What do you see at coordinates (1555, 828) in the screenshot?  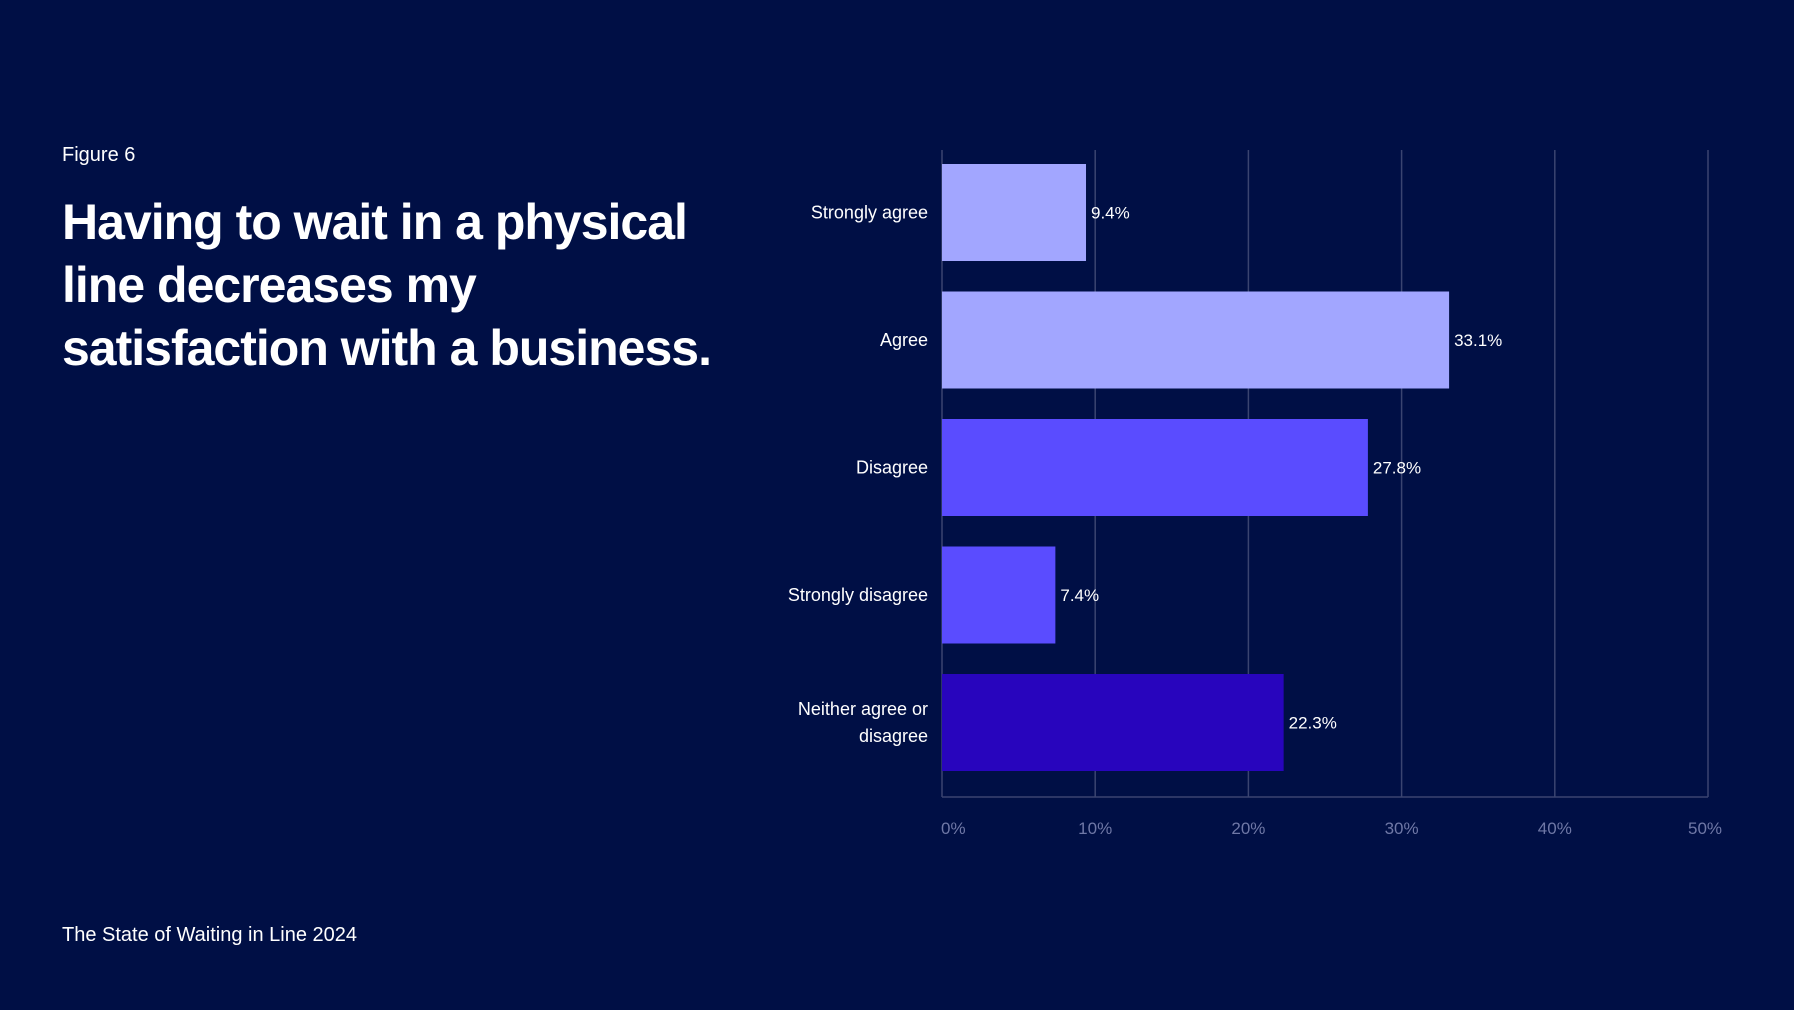 I see `x-tick-label: 40%` at bounding box center [1555, 828].